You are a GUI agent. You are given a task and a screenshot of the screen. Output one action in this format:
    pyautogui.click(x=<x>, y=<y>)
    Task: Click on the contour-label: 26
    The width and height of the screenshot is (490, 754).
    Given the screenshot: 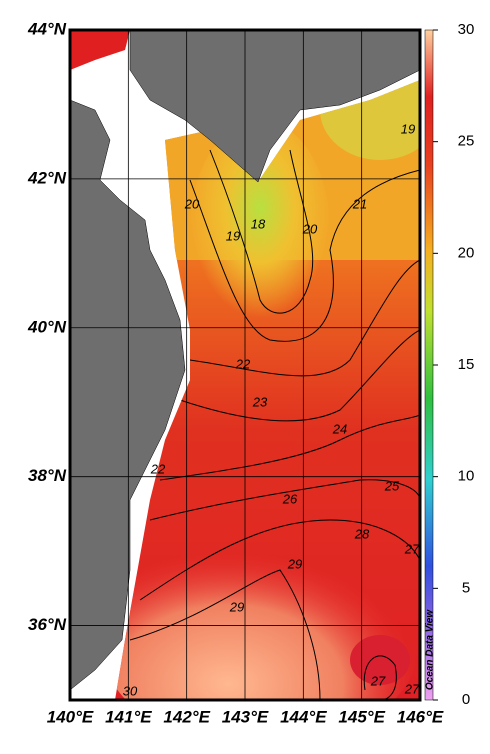 What is the action you would take?
    pyautogui.click(x=290, y=498)
    